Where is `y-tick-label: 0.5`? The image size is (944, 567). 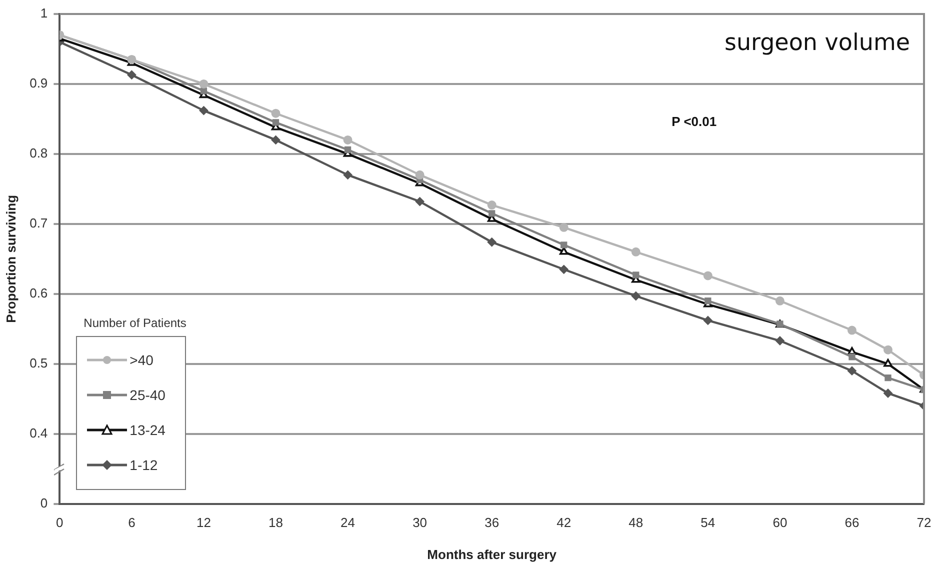 y-tick-label: 0.5 is located at coordinates (39, 362).